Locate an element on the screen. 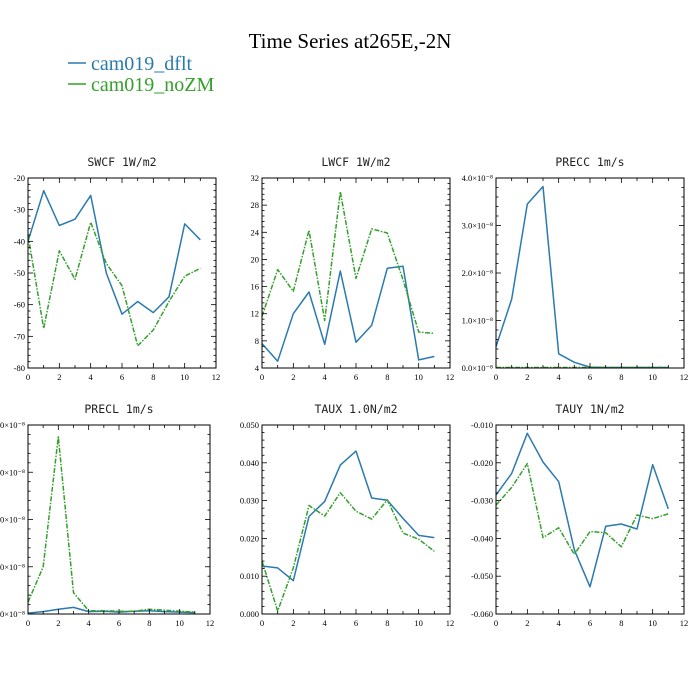 This screenshot has width=700, height=700. y-tick-label: -0.030 is located at coordinates (482, 501).